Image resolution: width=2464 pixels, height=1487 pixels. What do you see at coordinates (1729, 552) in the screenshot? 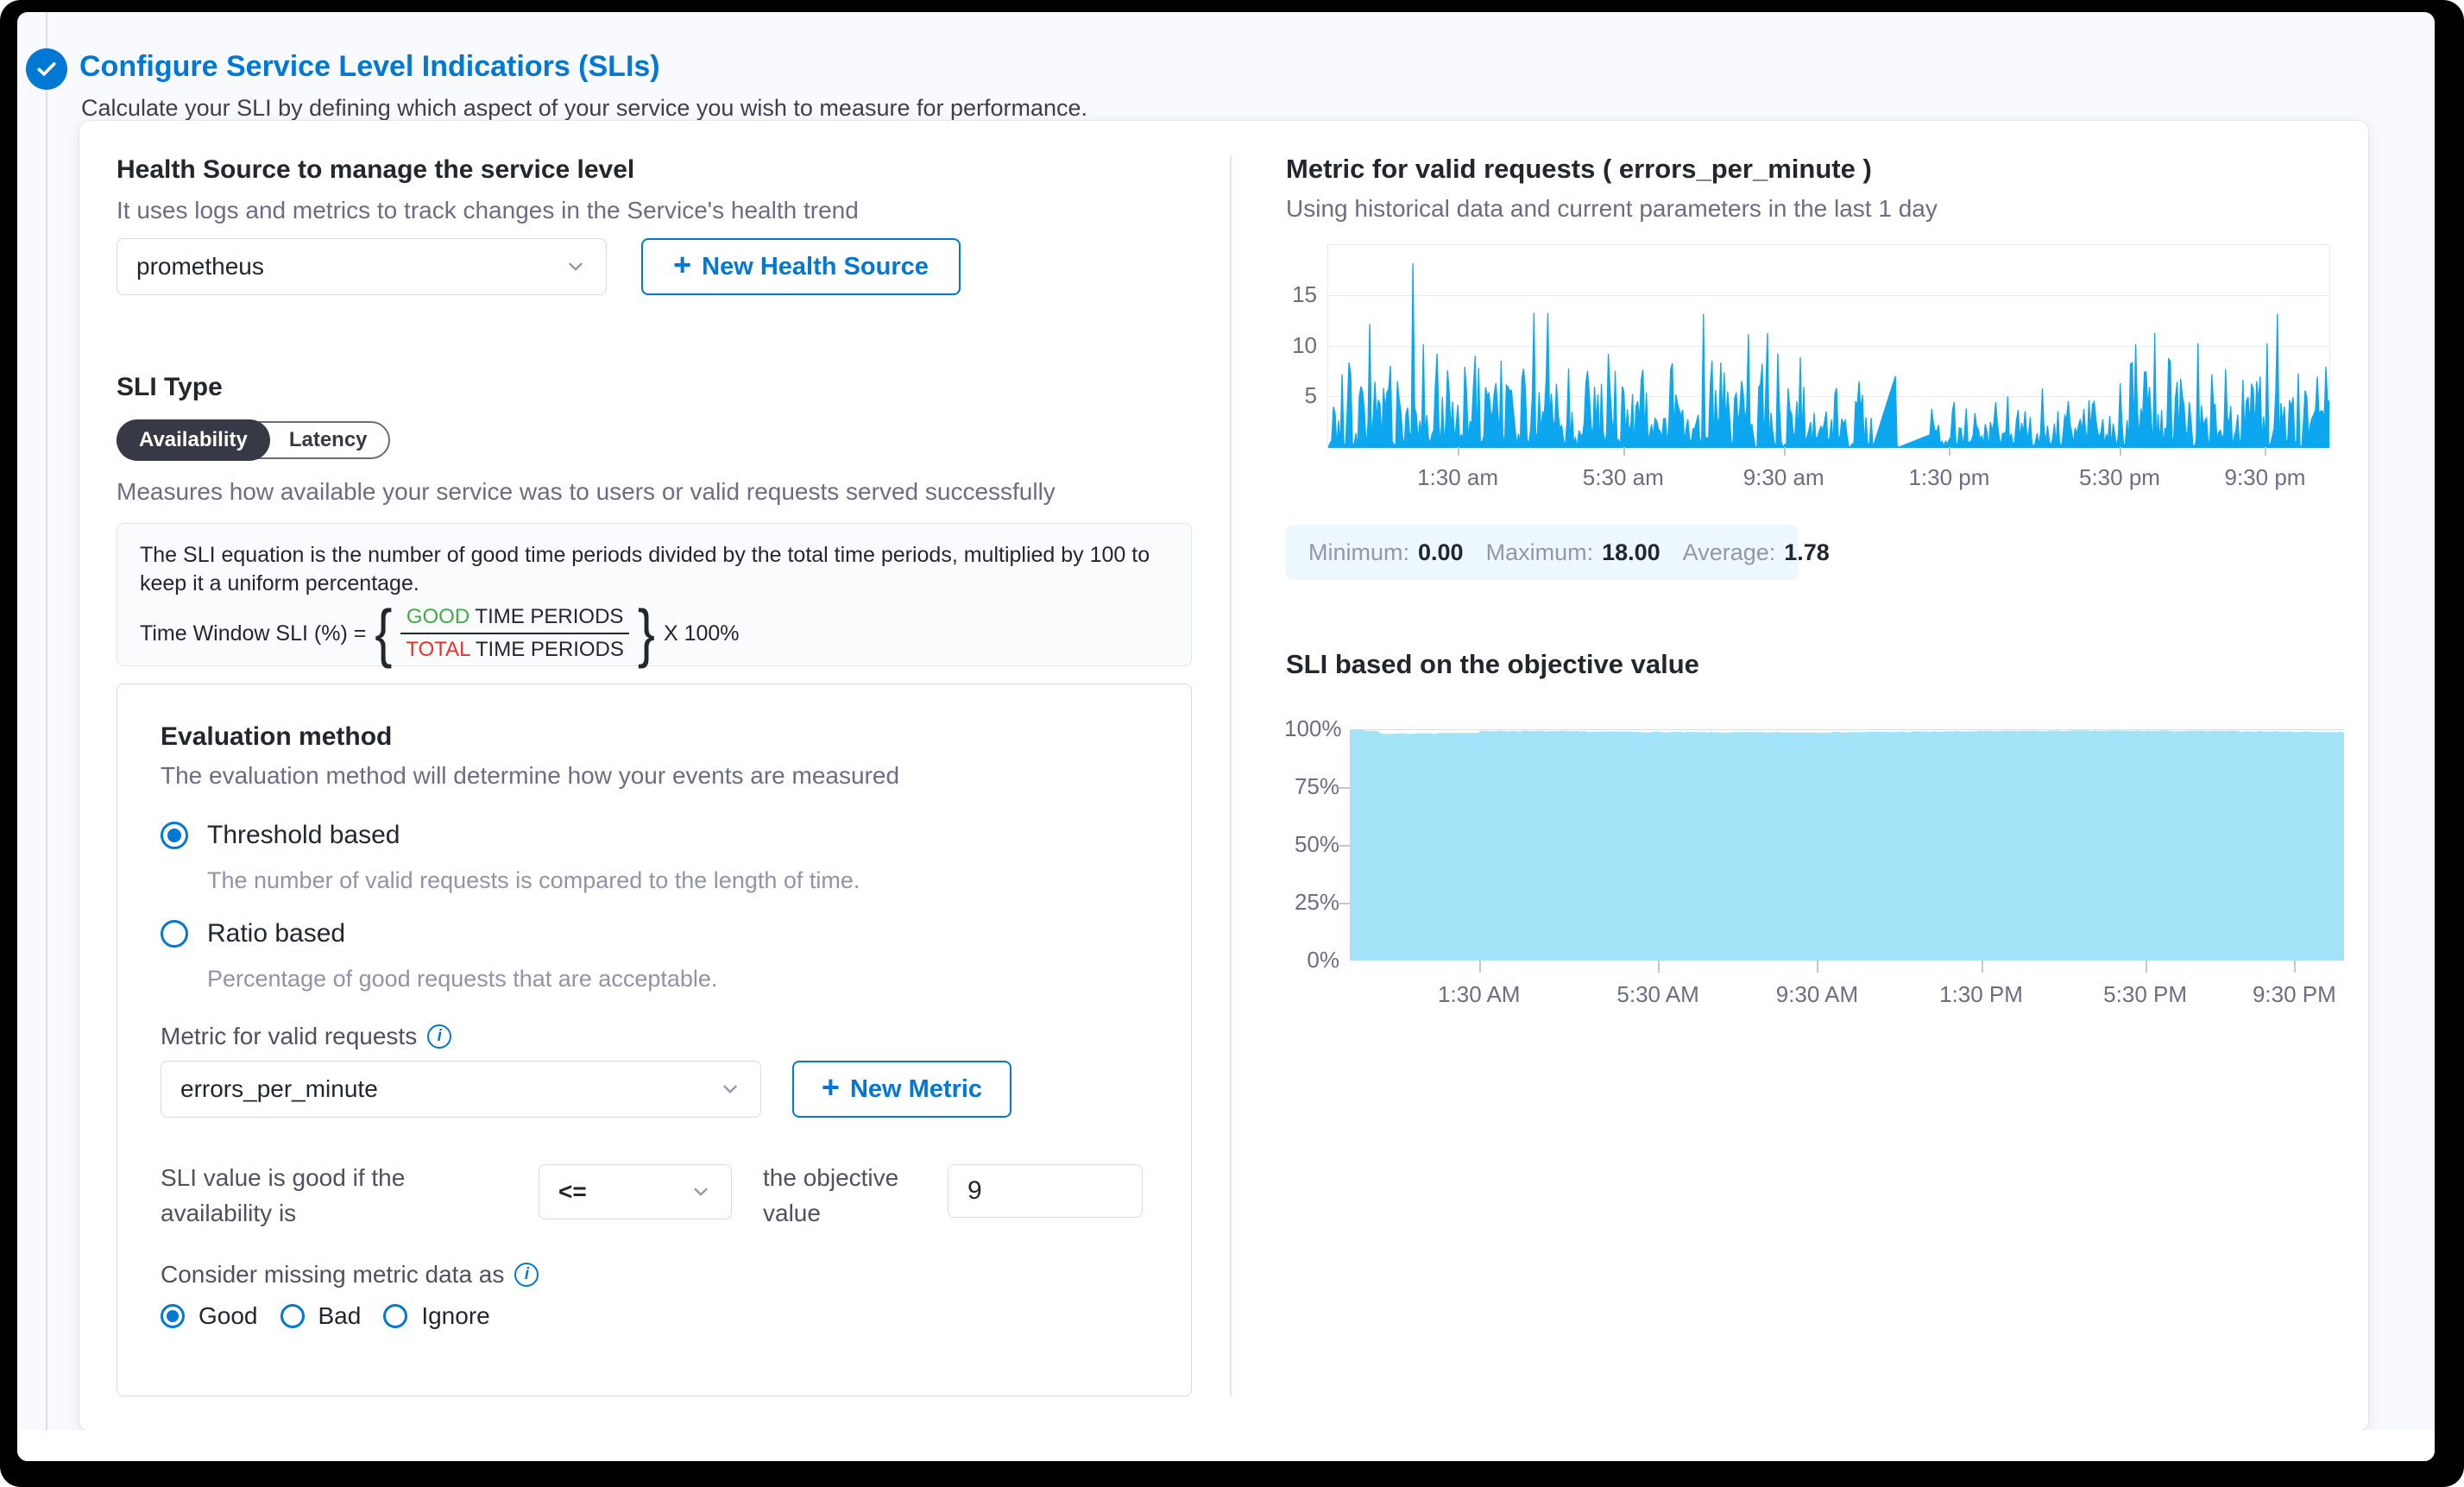
I see `average-label: Average:` at bounding box center [1729, 552].